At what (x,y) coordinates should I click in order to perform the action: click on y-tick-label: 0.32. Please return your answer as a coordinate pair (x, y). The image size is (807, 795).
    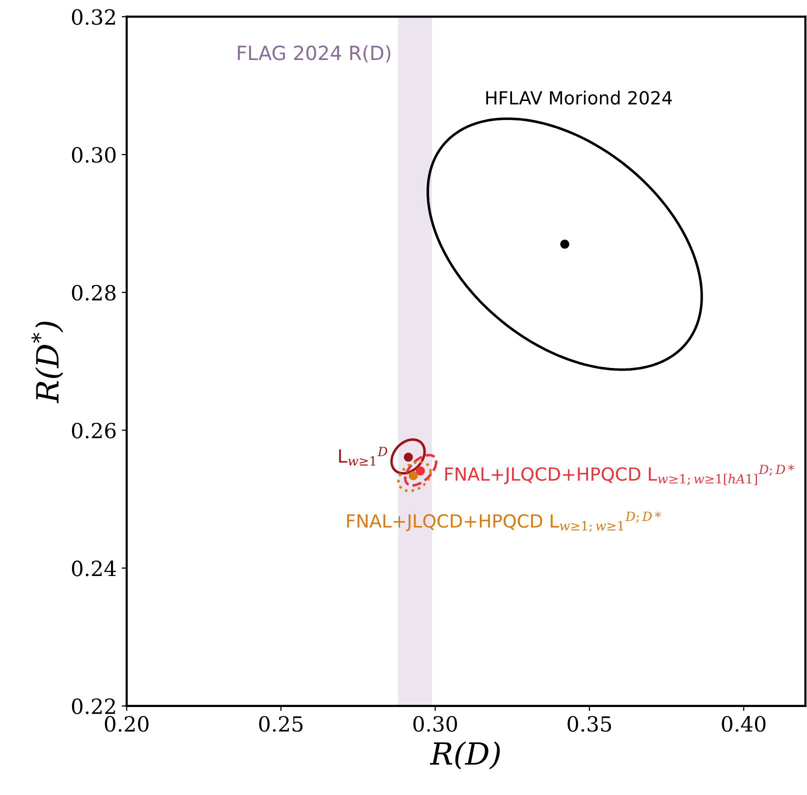
    Looking at the image, I should click on (93, 17).